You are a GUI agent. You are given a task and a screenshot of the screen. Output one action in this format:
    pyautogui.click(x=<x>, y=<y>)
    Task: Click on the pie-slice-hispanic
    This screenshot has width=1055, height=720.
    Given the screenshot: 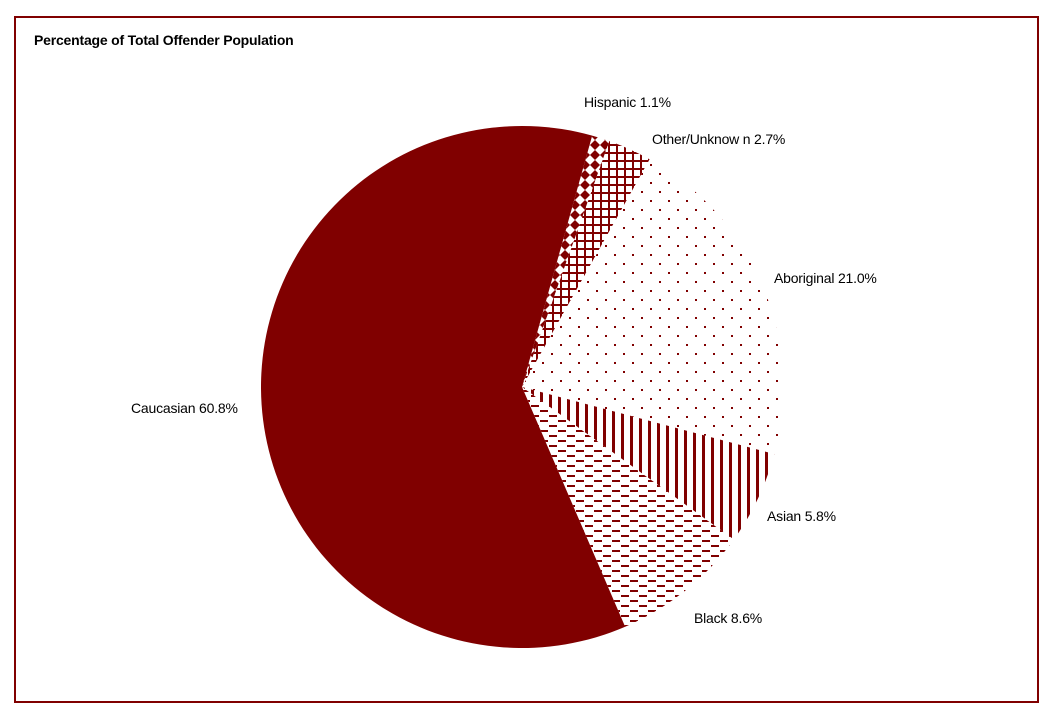 What is the action you would take?
    pyautogui.click(x=566, y=261)
    